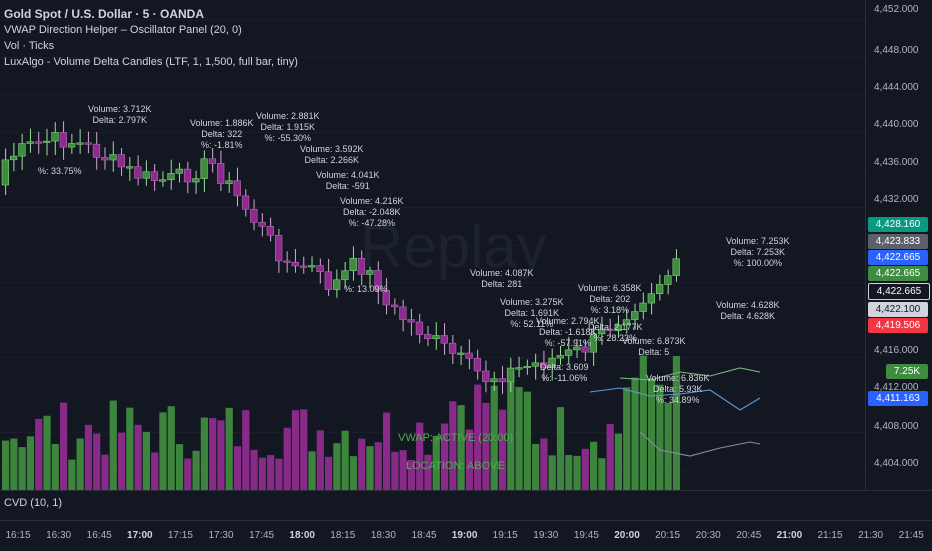 The image size is (932, 551). I want to click on cvd-pane: CVD (10, 1), so click(466, 505).